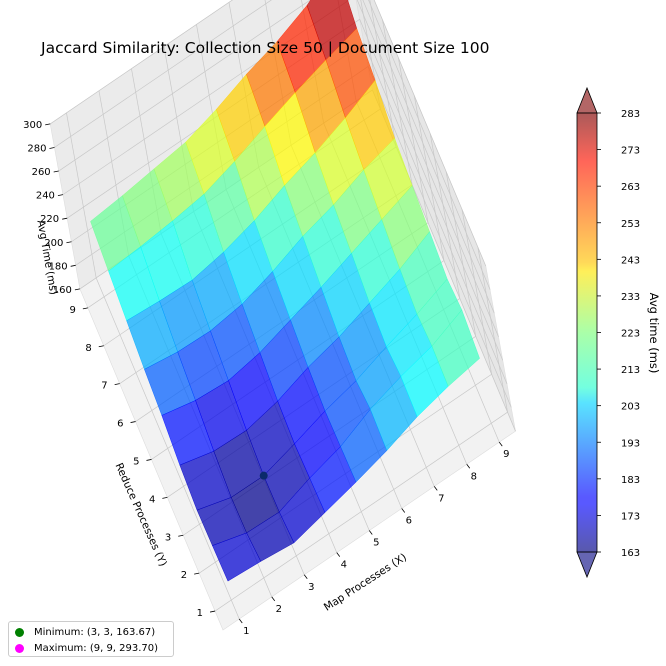 This screenshot has height=666, width=666. What do you see at coordinates (630, 297) in the screenshot?
I see `colorbar-tick-label: 233` at bounding box center [630, 297].